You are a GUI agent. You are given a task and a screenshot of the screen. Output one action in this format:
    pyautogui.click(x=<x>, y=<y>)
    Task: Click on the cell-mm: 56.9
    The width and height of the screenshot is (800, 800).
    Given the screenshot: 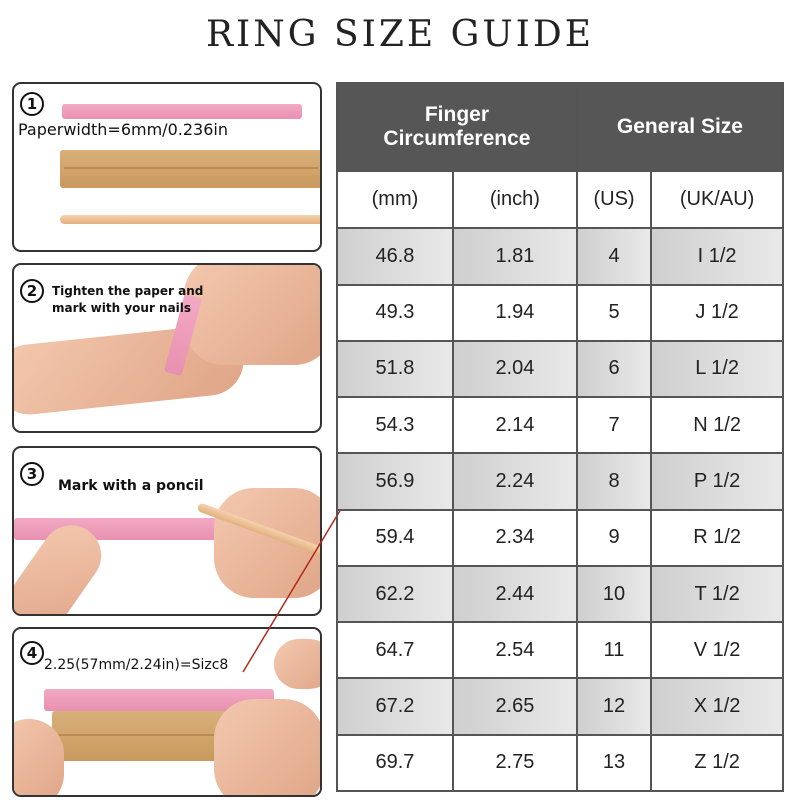 What is the action you would take?
    pyautogui.click(x=395, y=481)
    